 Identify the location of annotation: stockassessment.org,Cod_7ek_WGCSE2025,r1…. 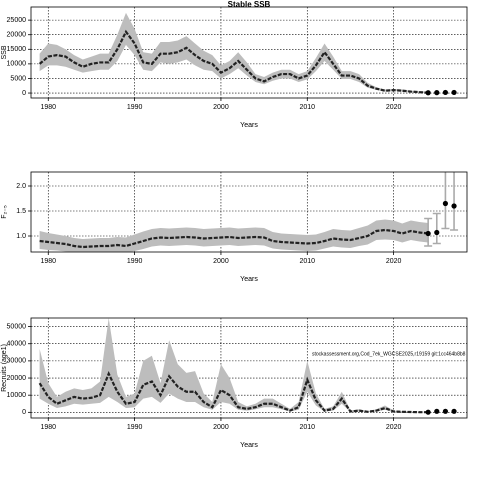
(389, 354).